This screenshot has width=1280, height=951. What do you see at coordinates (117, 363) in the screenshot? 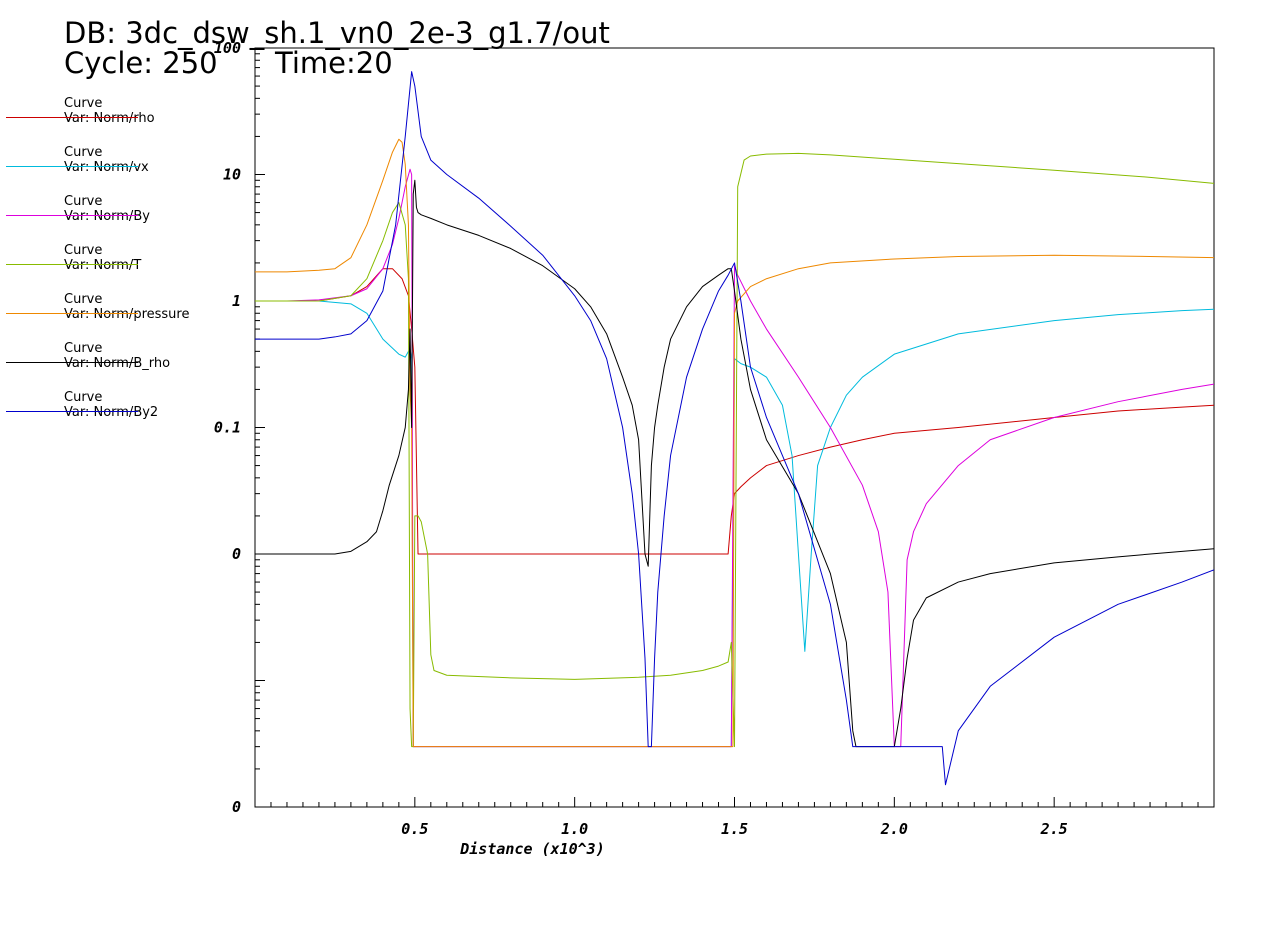
I see `legend-entry-variable: Var: Norm/B_rho` at bounding box center [117, 363].